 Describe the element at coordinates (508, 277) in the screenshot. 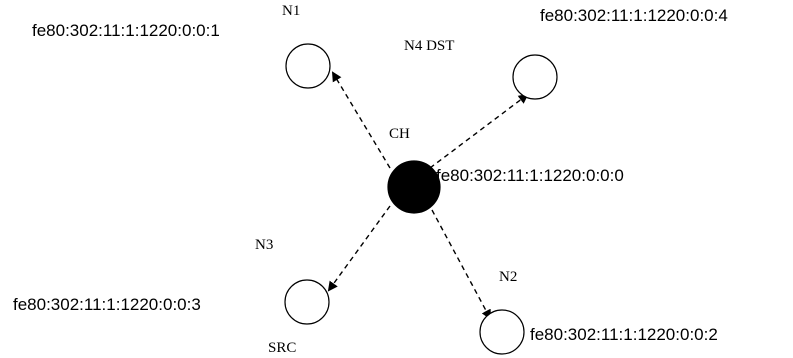

I see `label-n2: N2` at that location.